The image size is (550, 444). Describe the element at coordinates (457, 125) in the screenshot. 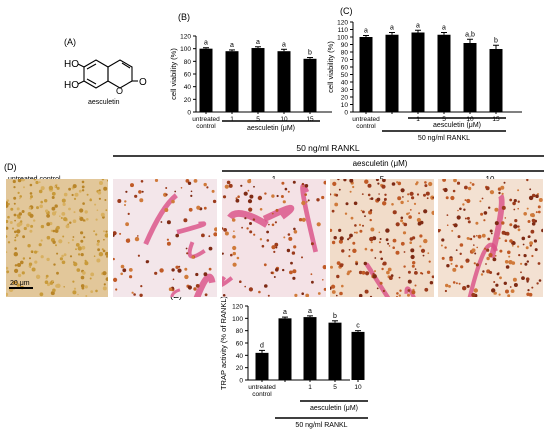

I see `group-label-c: aesculetin (μM)` at that location.